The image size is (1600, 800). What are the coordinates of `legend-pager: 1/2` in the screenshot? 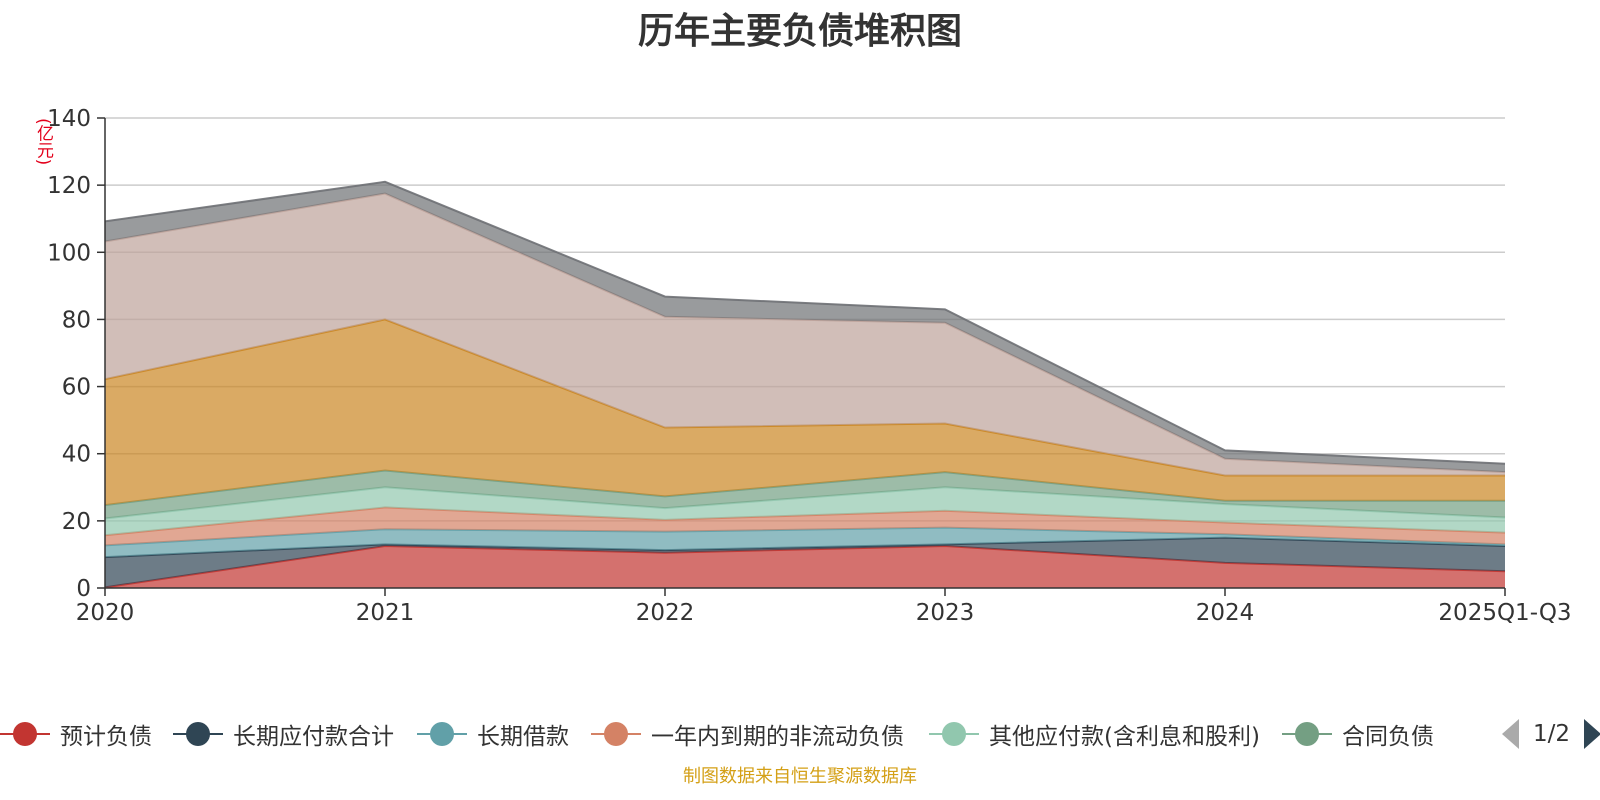 It's located at (1551, 734).